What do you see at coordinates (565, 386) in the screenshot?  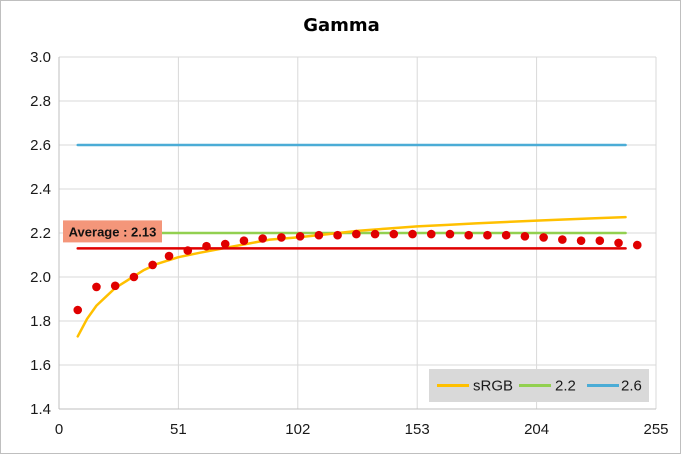 I see `legend-label: 2.2` at bounding box center [565, 386].